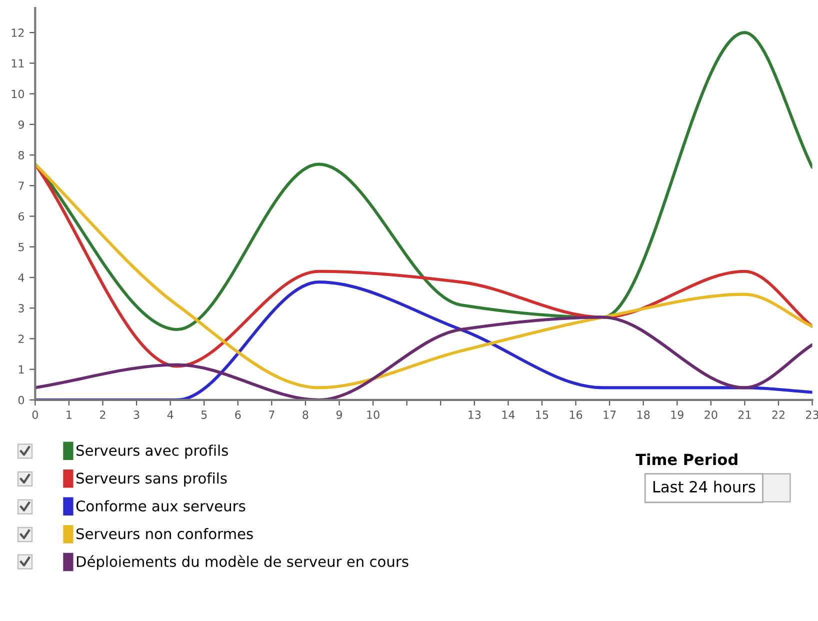 Image resolution: width=818 pixels, height=621 pixels. What do you see at coordinates (152, 451) in the screenshot?
I see `legend-label: Serveurs avec profils` at bounding box center [152, 451].